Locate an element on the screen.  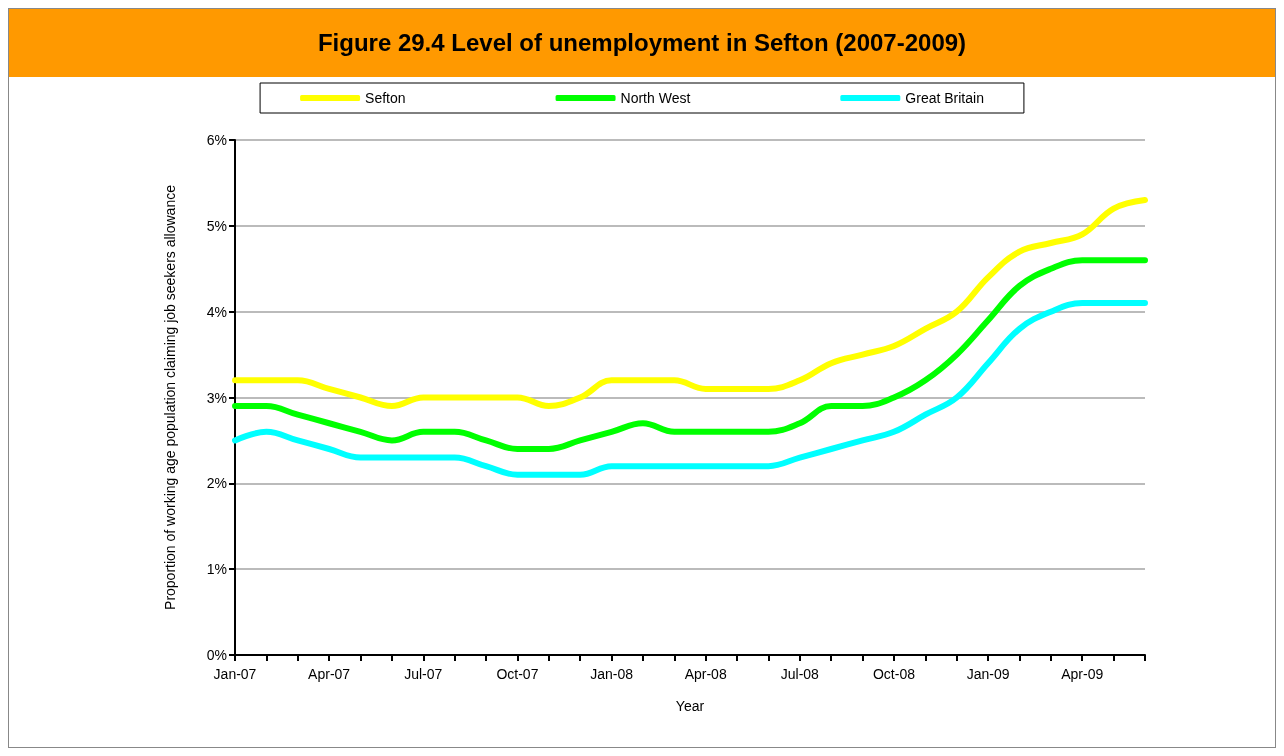
x-axis-title: Year is located at coordinates (690, 706).